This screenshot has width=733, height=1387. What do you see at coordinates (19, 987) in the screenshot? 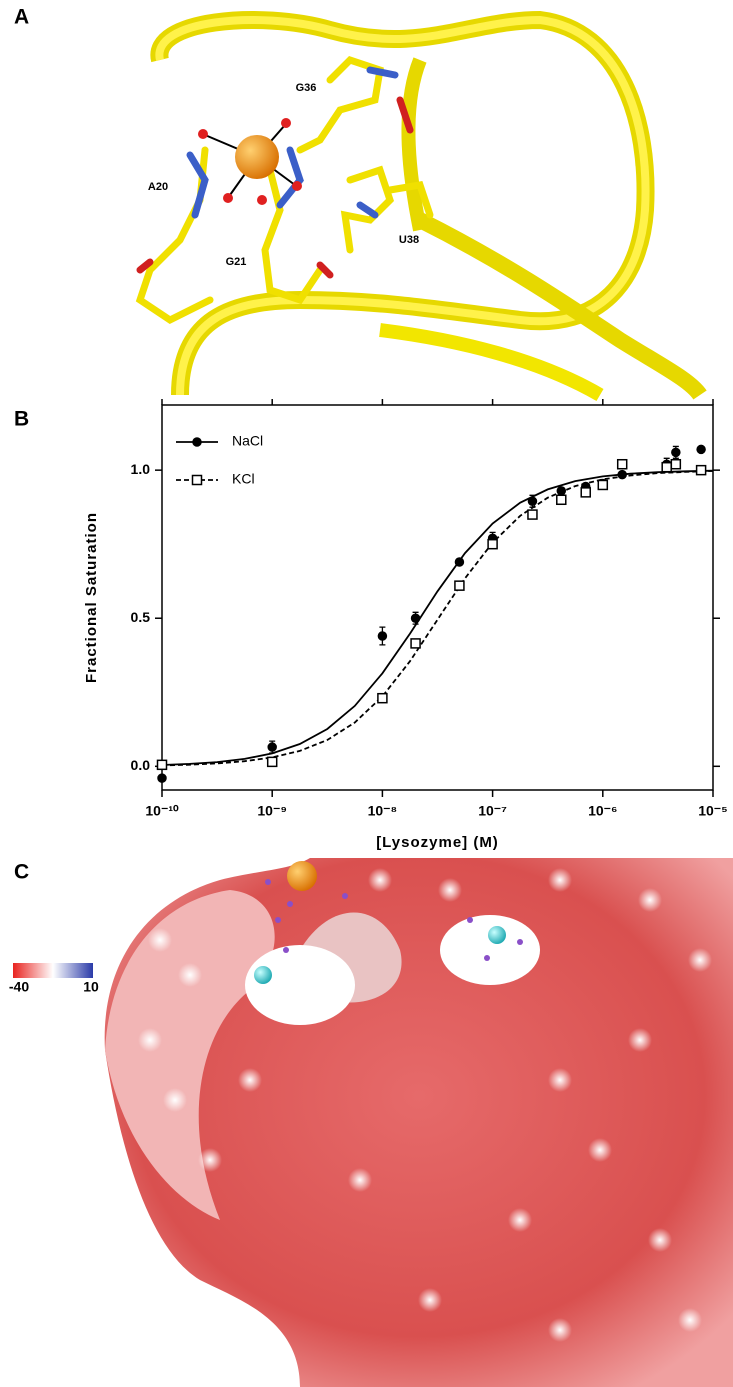
I see `colorbar-label: -40` at bounding box center [19, 987].